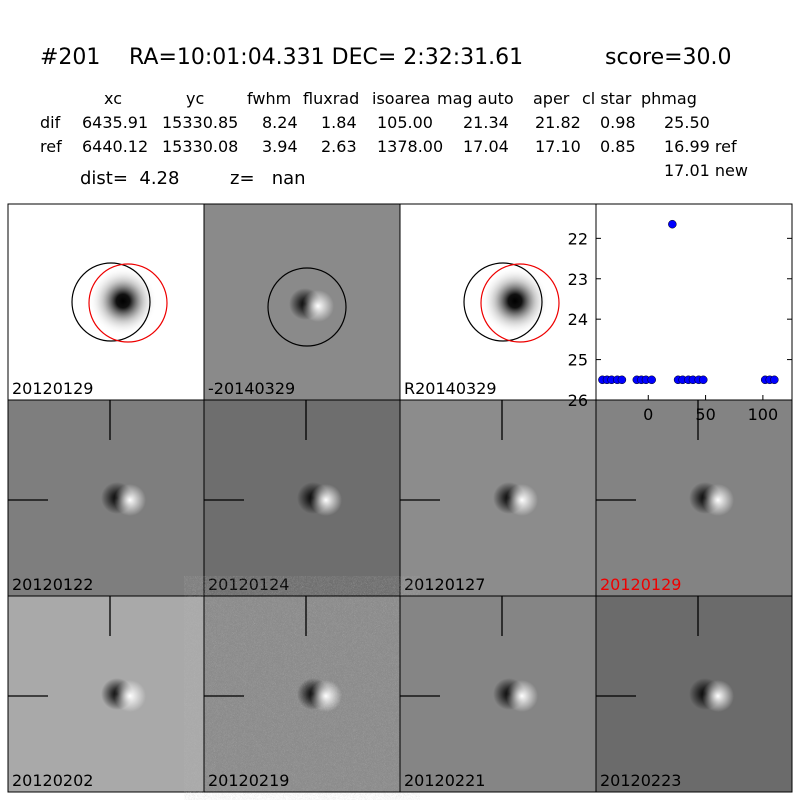 The height and width of the screenshot is (800, 800). I want to click on table-cell: 21.82, so click(558, 122).